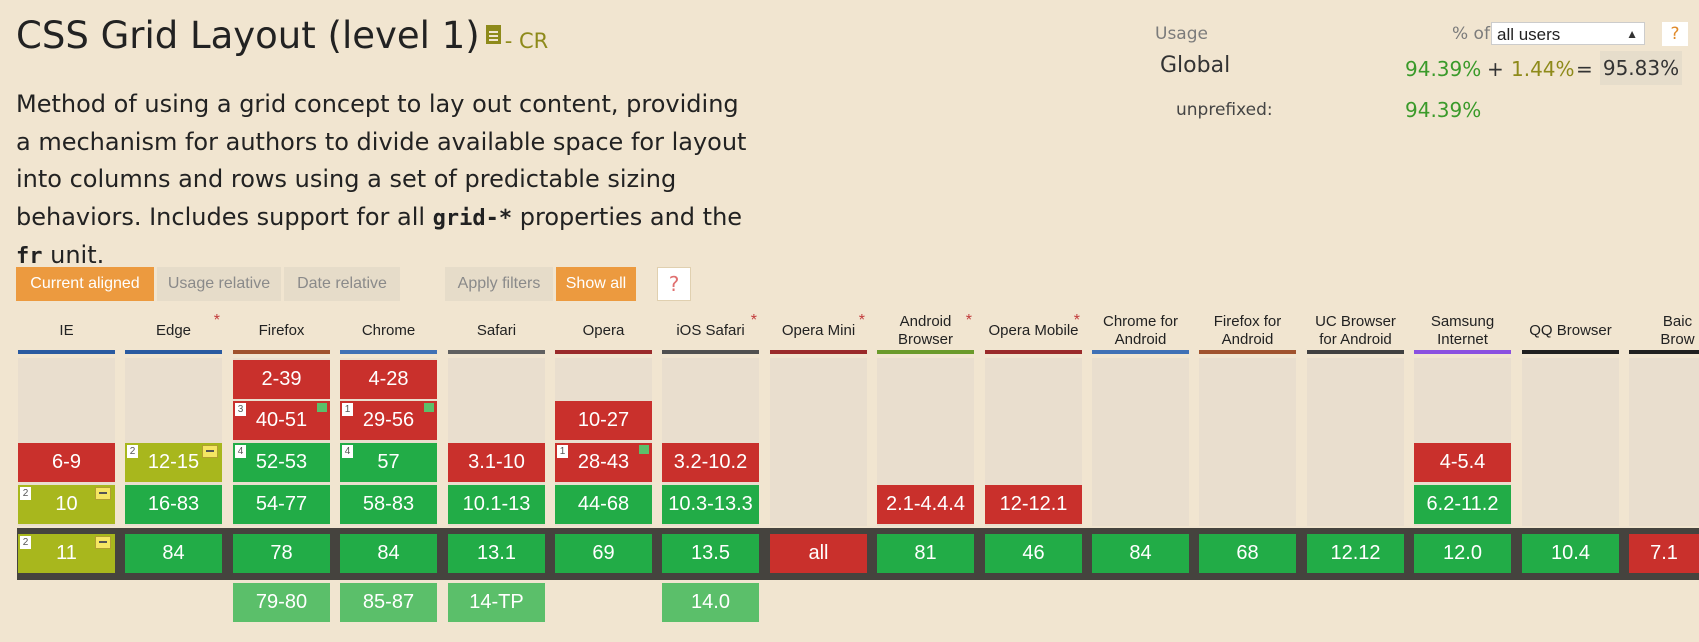 Image resolution: width=1699 pixels, height=642 pixels. I want to click on version-cell: 10.3-13.3, so click(710, 504).